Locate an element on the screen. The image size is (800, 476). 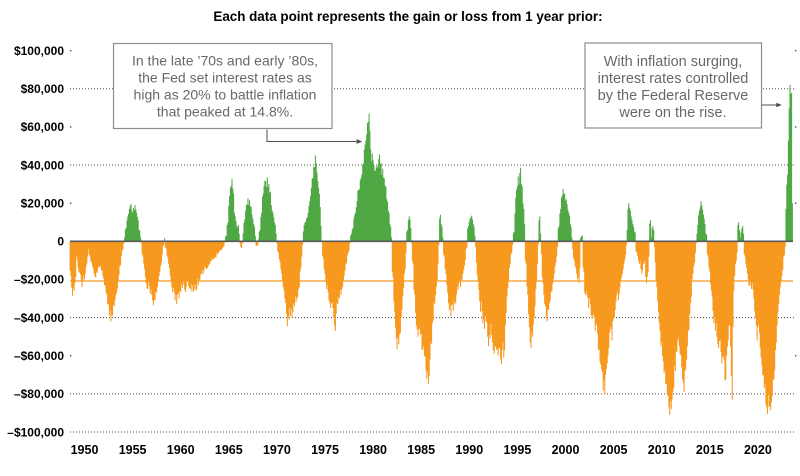
svg-text: that peaked at 14.8%. is located at coordinates (225, 111).